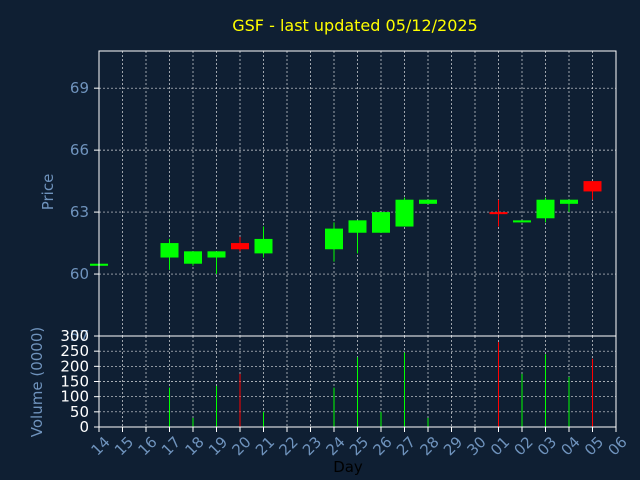  What do you see at coordinates (381, 384) in the screenshot?
I see `volume-bars` at bounding box center [381, 384].